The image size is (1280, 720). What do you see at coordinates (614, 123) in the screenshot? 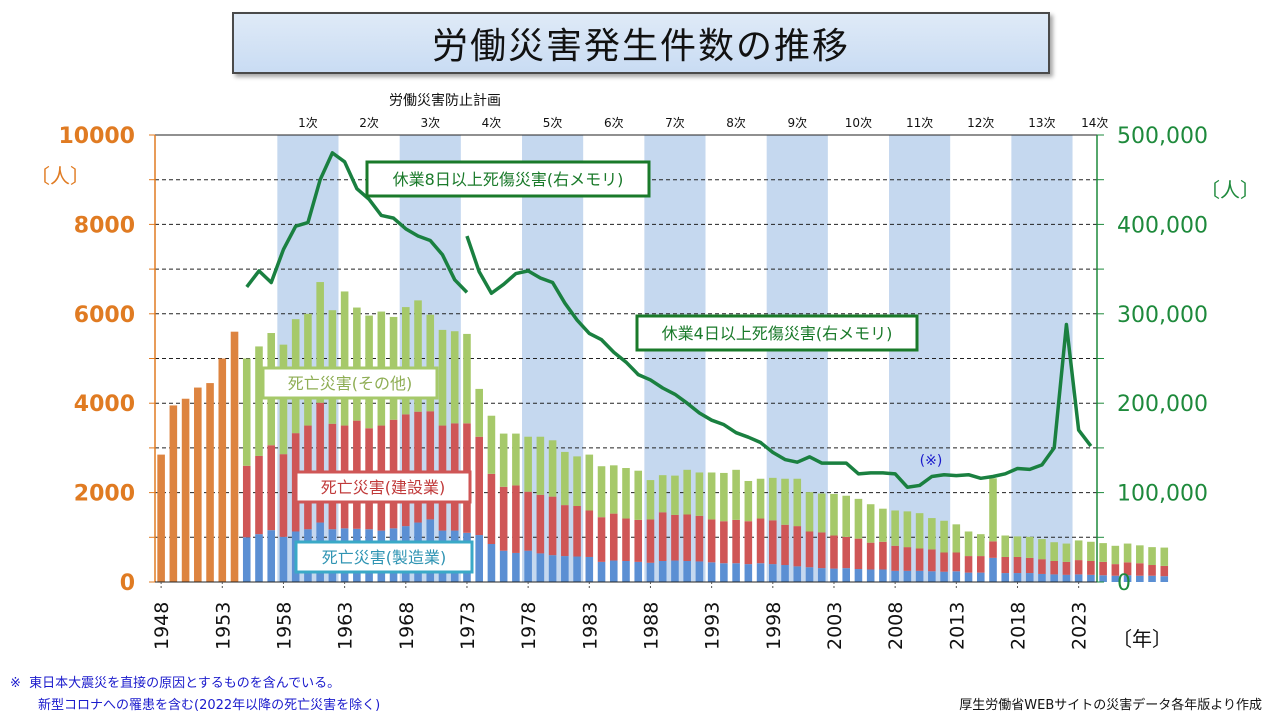
I see `plan-label: 6次` at bounding box center [614, 123].